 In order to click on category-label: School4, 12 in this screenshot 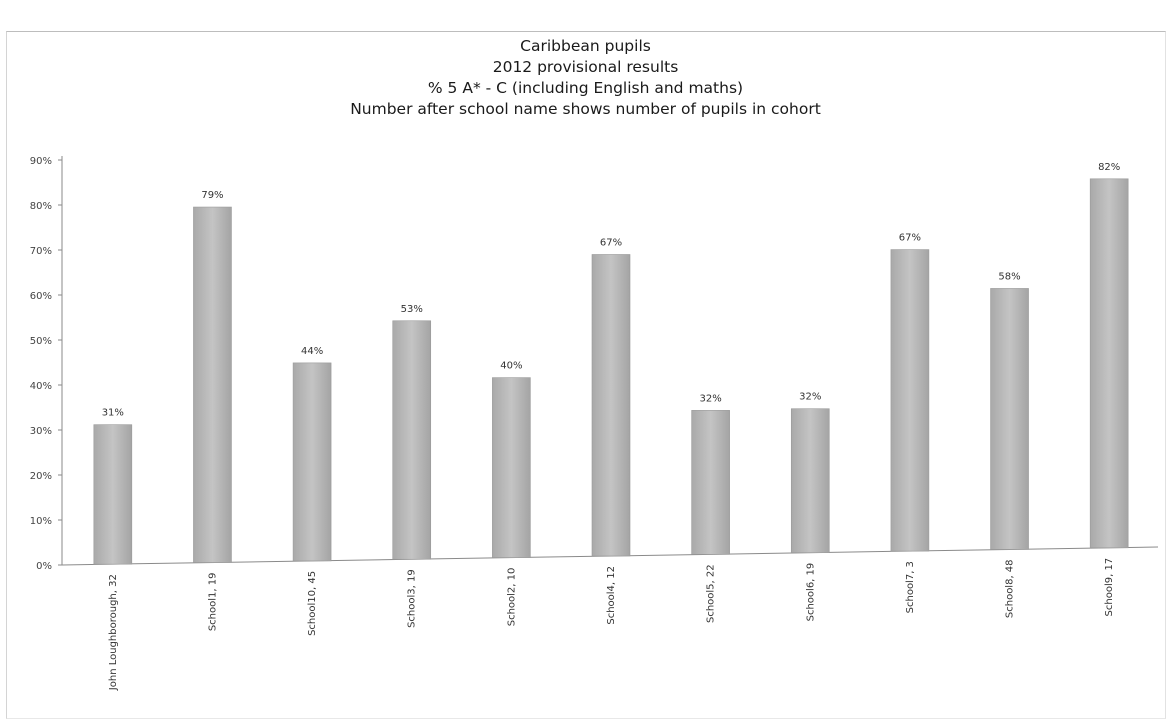, I will do `click(611, 595)`.